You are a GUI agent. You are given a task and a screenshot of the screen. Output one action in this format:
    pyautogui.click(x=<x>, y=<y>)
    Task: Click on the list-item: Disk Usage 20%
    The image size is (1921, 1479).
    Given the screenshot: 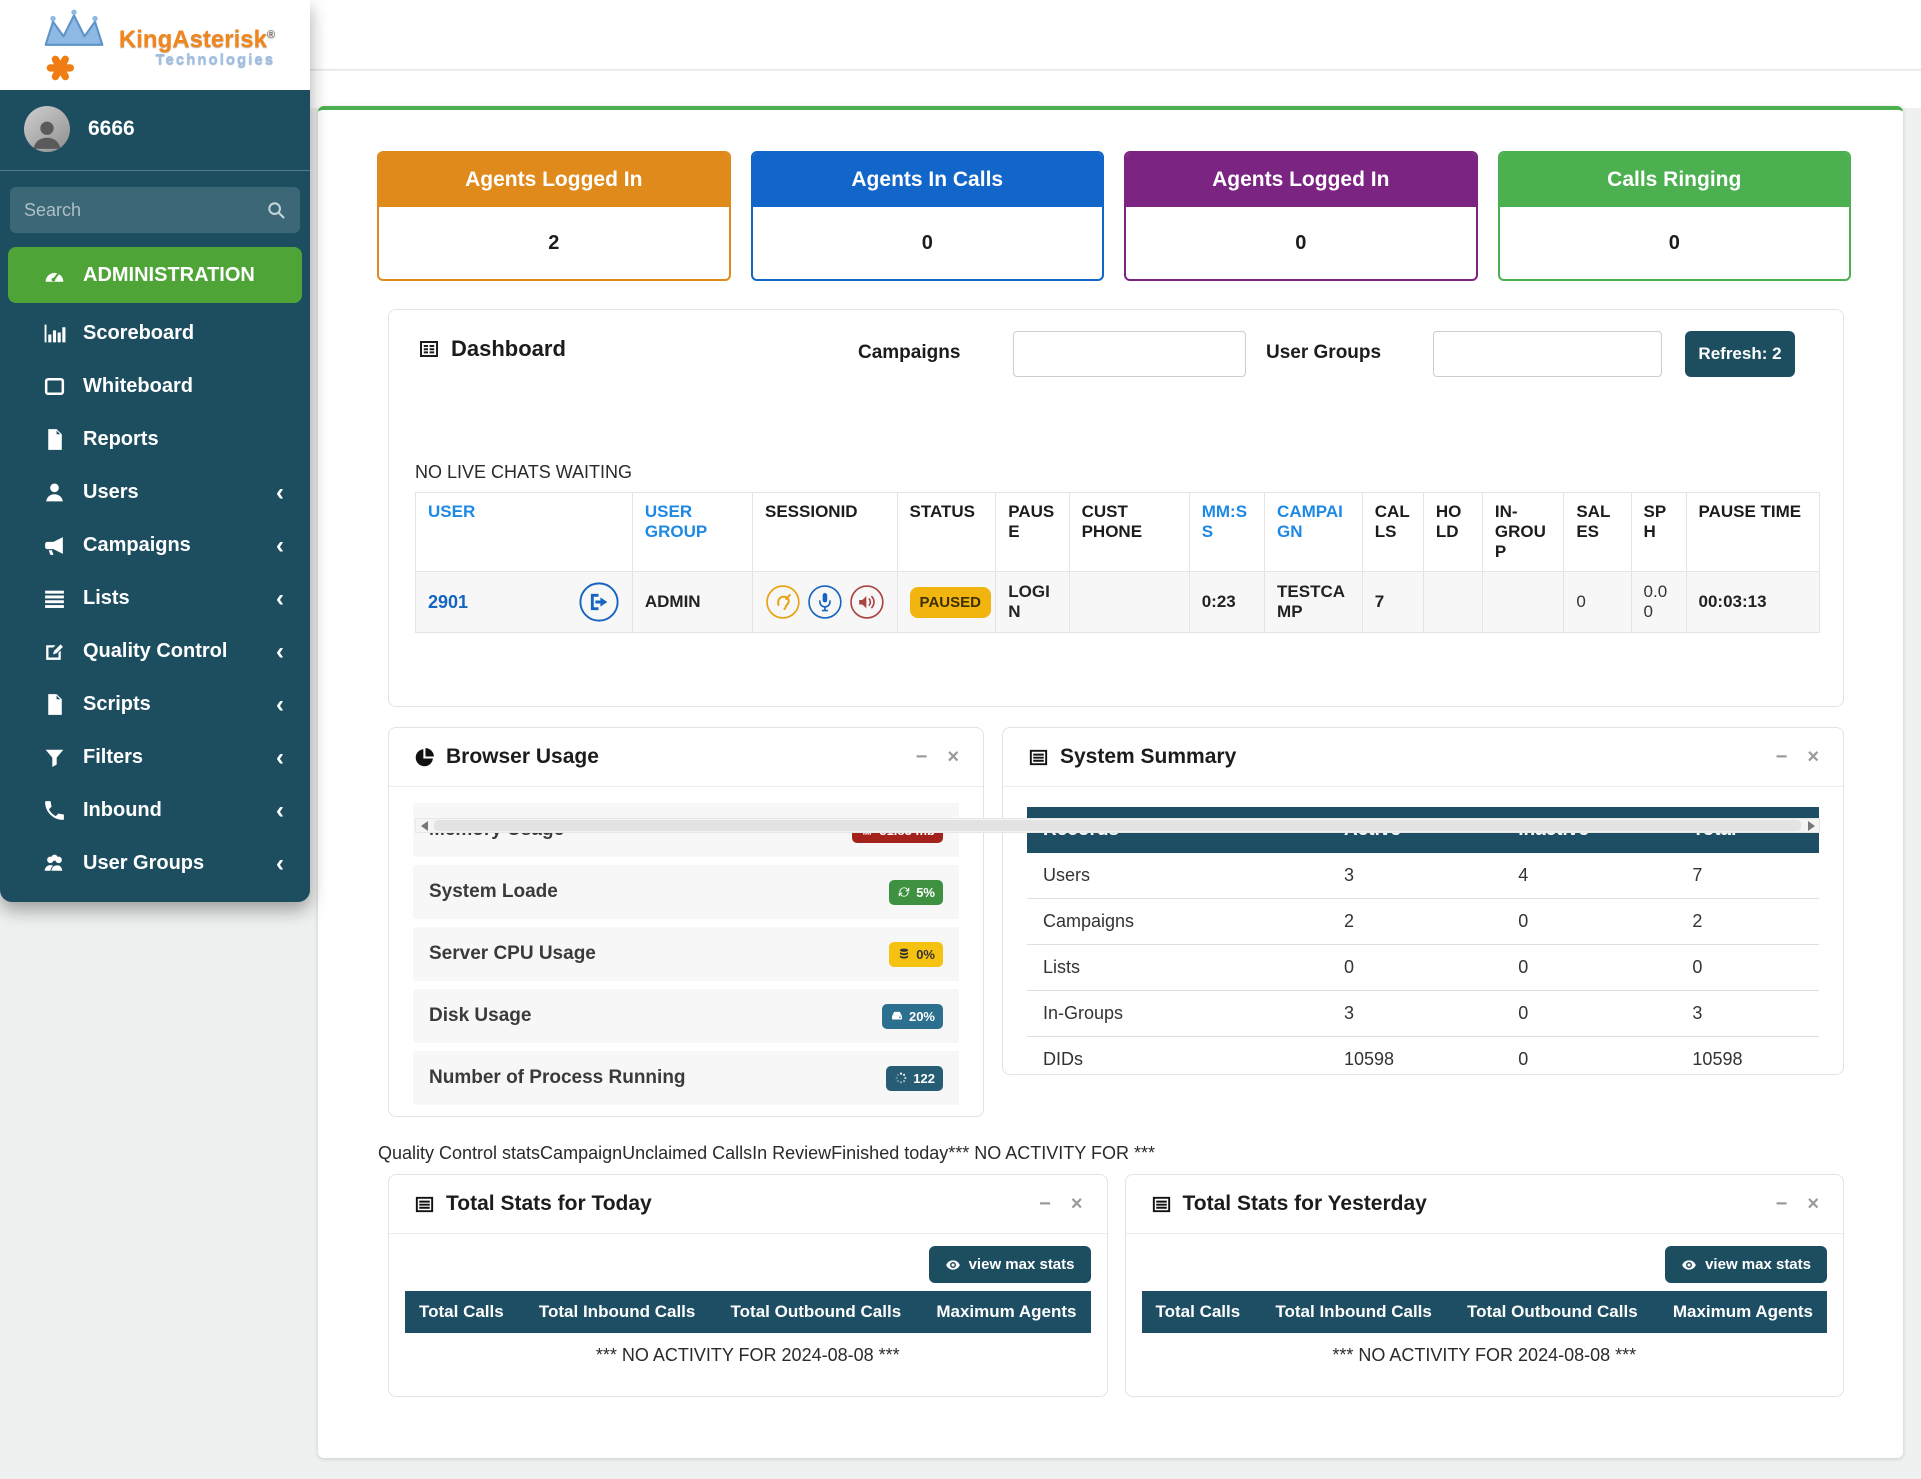 What is the action you would take?
    pyautogui.click(x=686, y=1016)
    